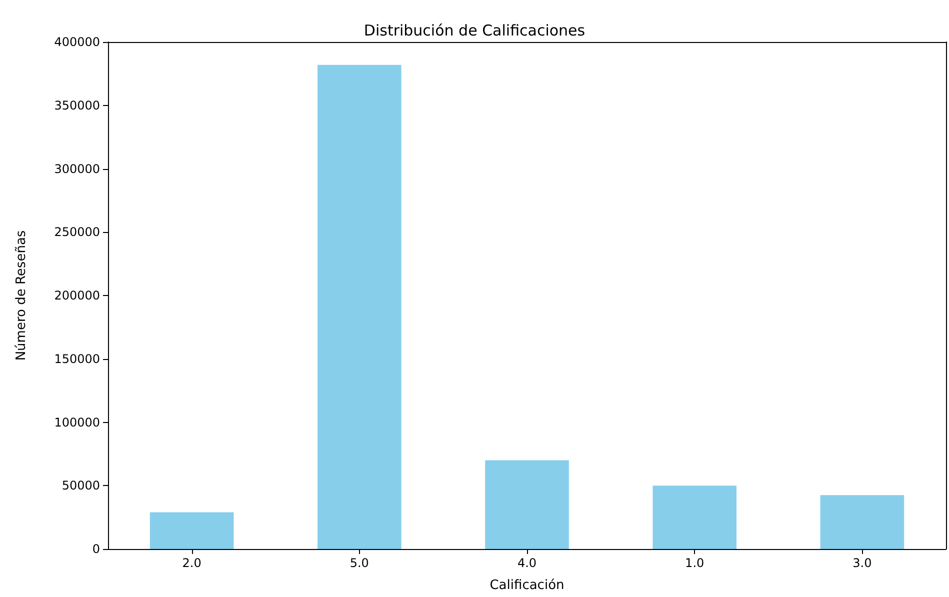 Image resolution: width=949 pixels, height=597 pixels. Describe the element at coordinates (77, 42) in the screenshot. I see `y-tick-label: 400000` at that location.